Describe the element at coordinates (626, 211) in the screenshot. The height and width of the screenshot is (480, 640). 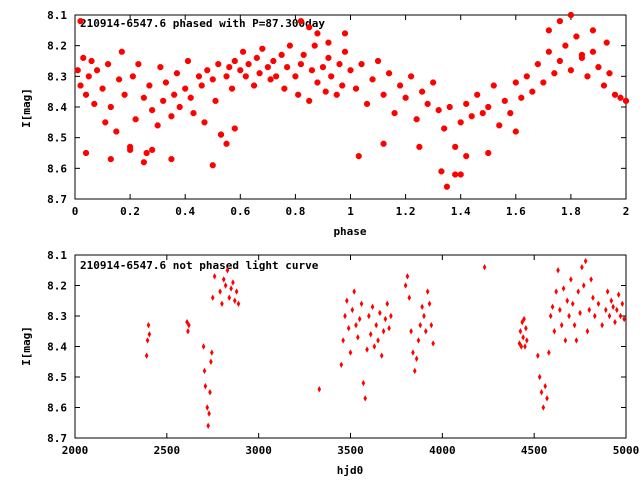
I see `phased-chart-x-tick-label: 2` at that location.